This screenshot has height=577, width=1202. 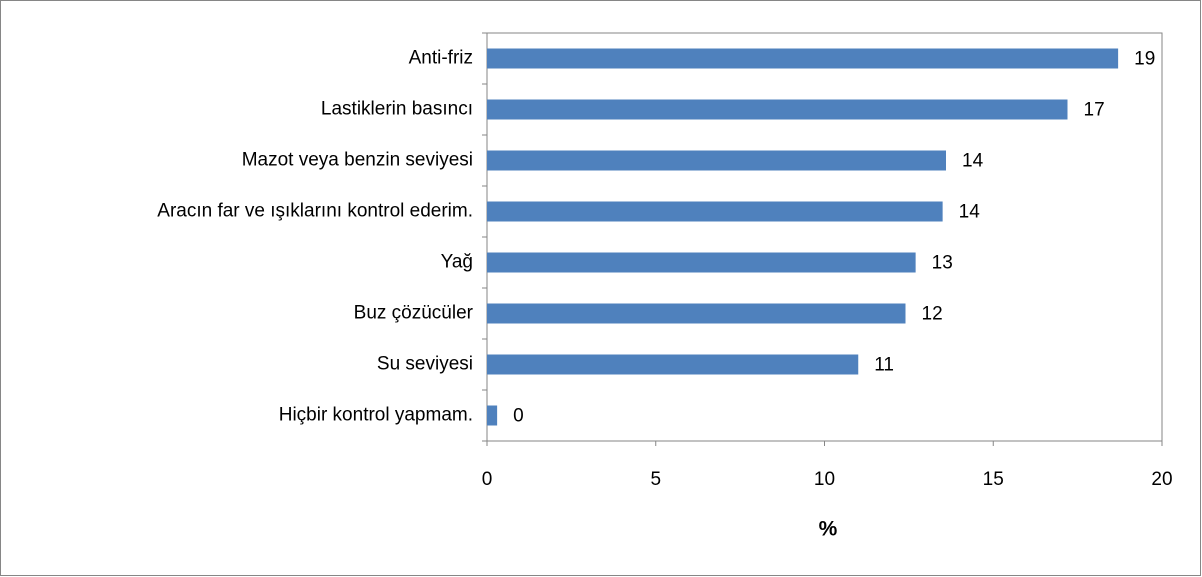 What do you see at coordinates (357, 160) in the screenshot?
I see `y-tick-label: Mazot veya benzin seviyesi` at bounding box center [357, 160].